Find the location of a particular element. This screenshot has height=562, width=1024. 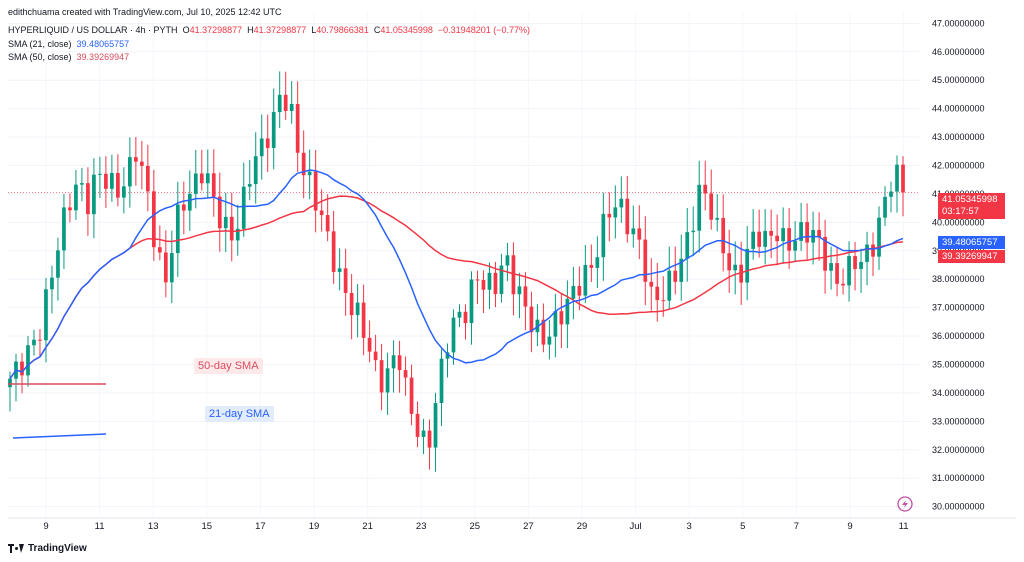

y-tick-label: 40.00000000 is located at coordinates (958, 222).